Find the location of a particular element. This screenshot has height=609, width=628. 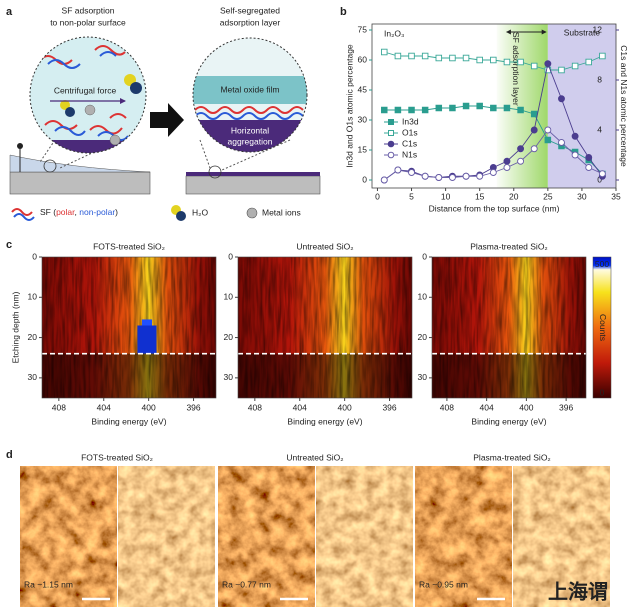

panel-label: c is located at coordinates (9, 245).